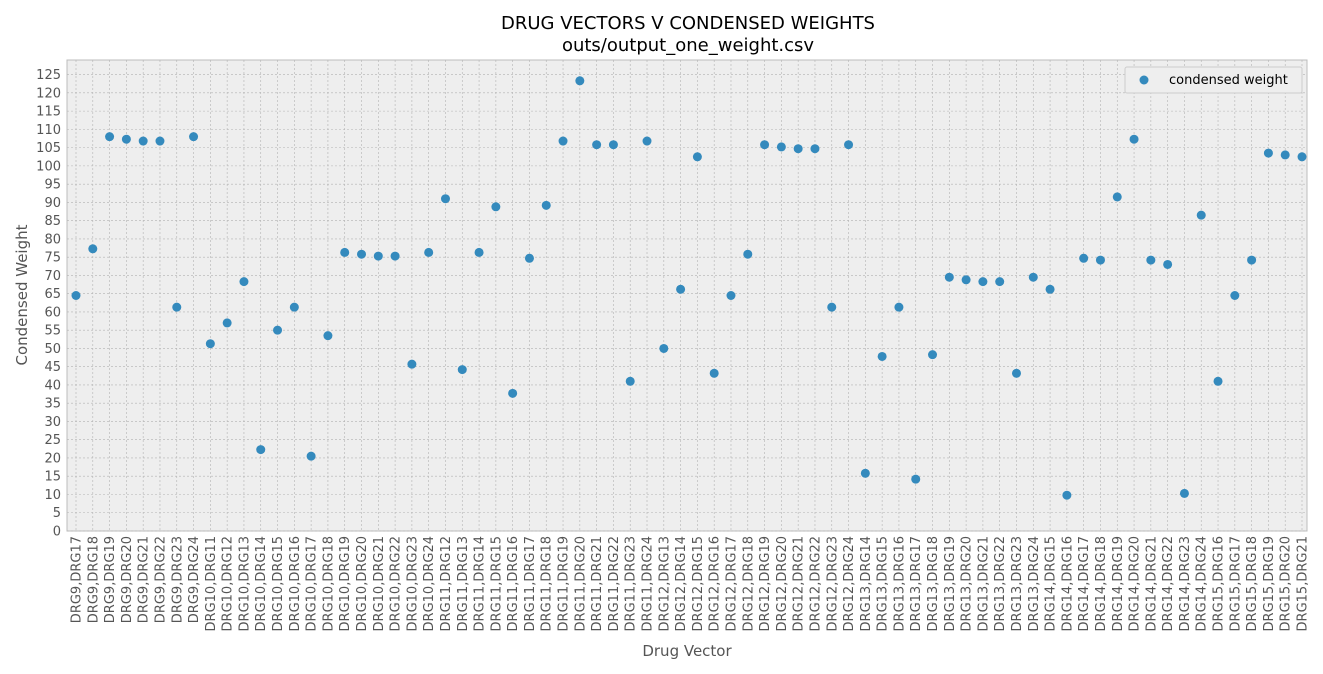 The width and height of the screenshot is (1323, 674). What do you see at coordinates (52, 312) in the screenshot?
I see `y-tick-label: 60` at bounding box center [52, 312].